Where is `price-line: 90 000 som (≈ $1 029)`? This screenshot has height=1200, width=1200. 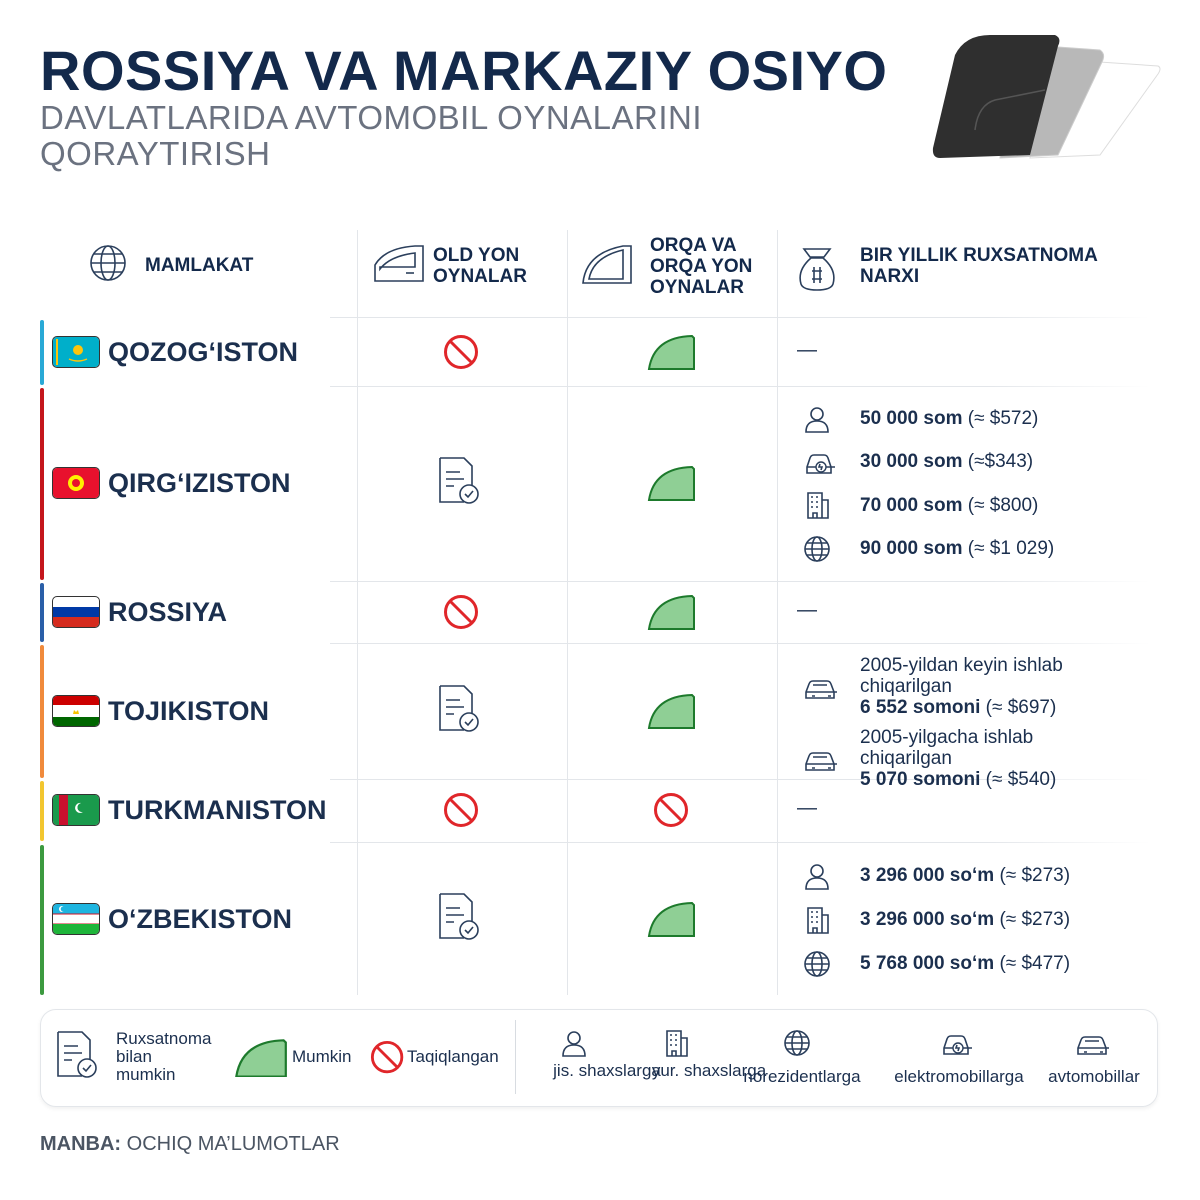 price-line: 90 000 som (≈ $1 029) is located at coordinates (995, 548).